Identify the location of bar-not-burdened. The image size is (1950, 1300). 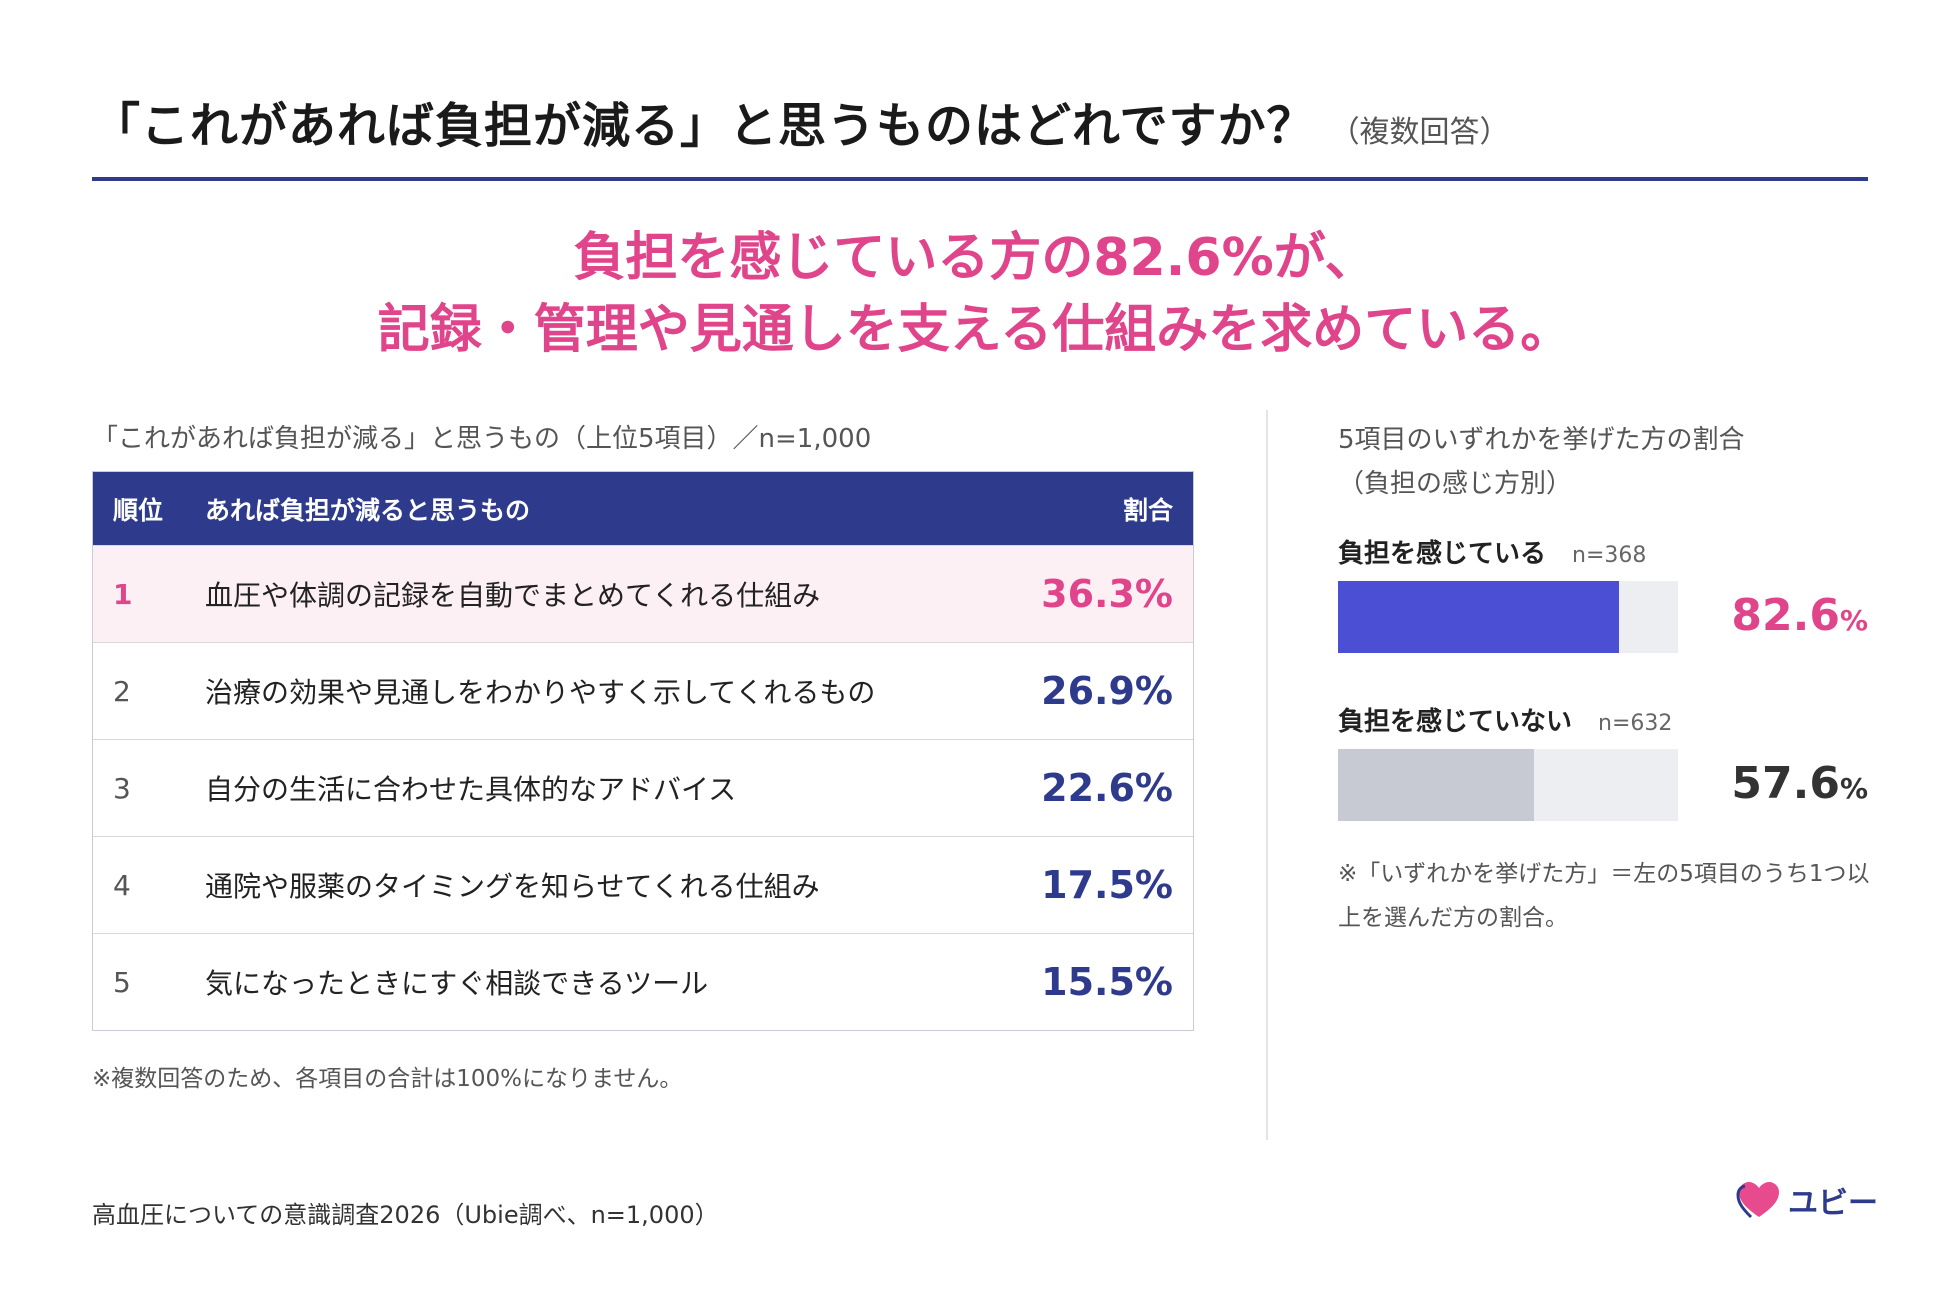
(1436, 785).